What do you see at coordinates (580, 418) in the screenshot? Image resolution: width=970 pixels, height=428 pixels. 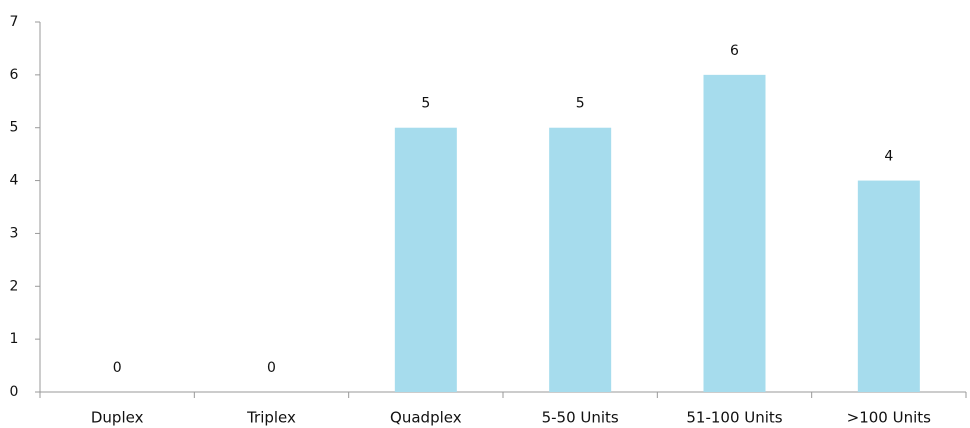 I see `x-tick-label: 5-50 Units` at bounding box center [580, 418].